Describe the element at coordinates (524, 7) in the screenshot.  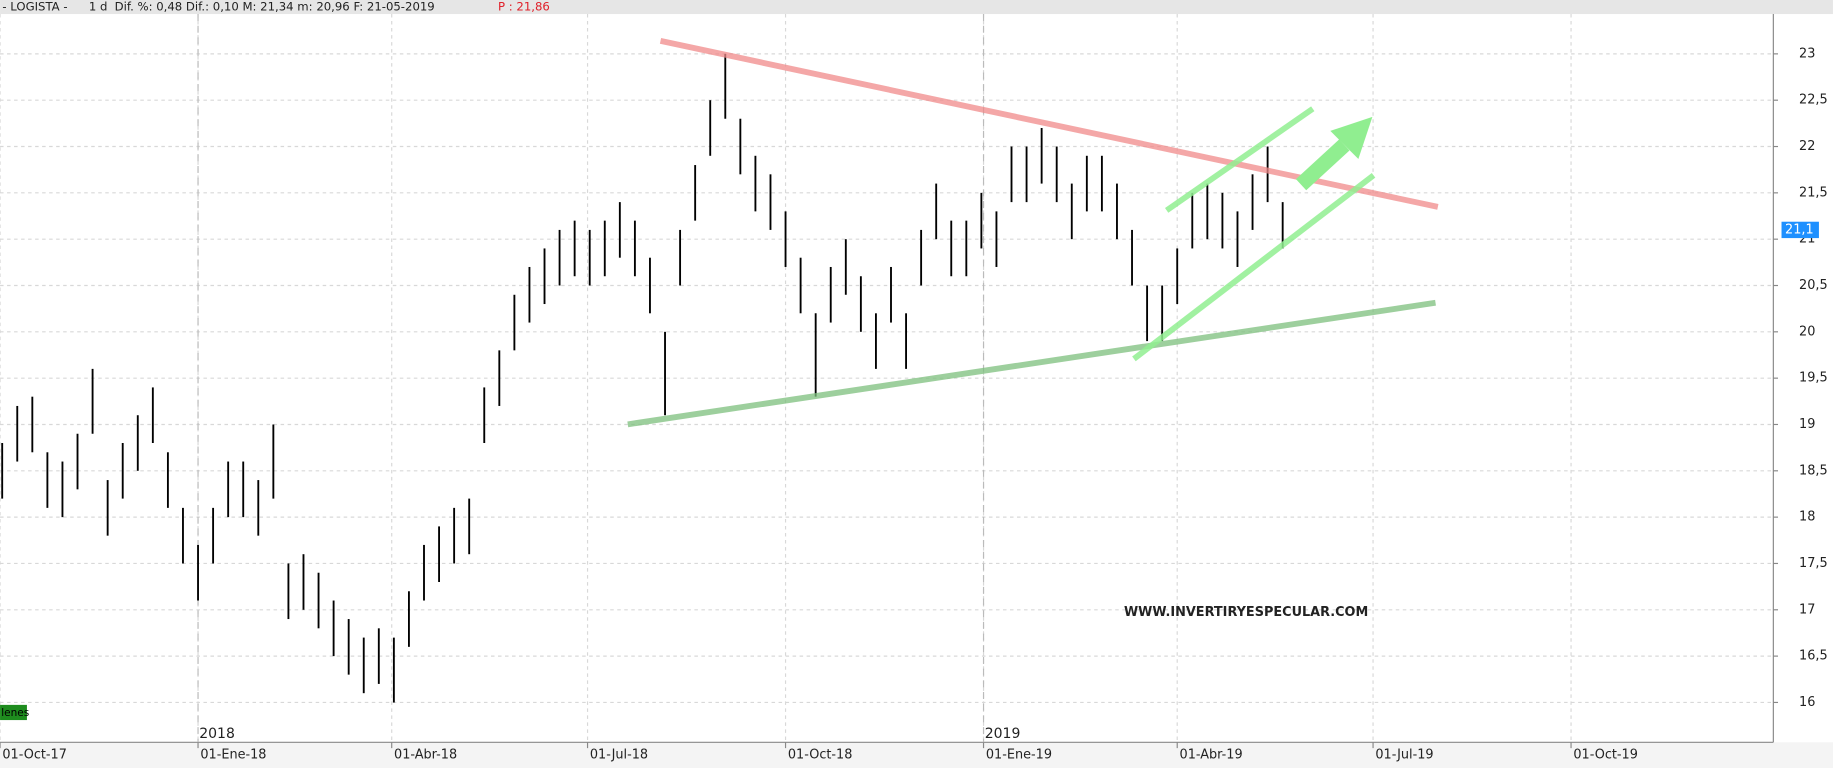
I see `header-price: P : 21,86` at that location.